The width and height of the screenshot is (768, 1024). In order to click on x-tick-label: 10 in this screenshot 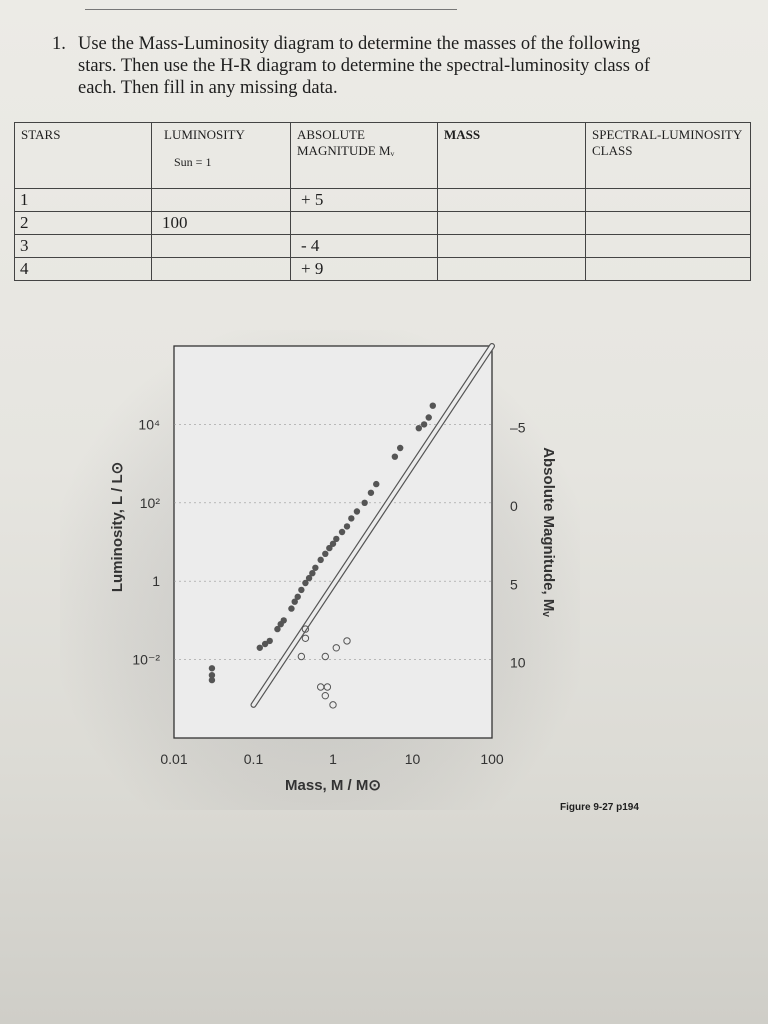, I will do `click(413, 759)`.